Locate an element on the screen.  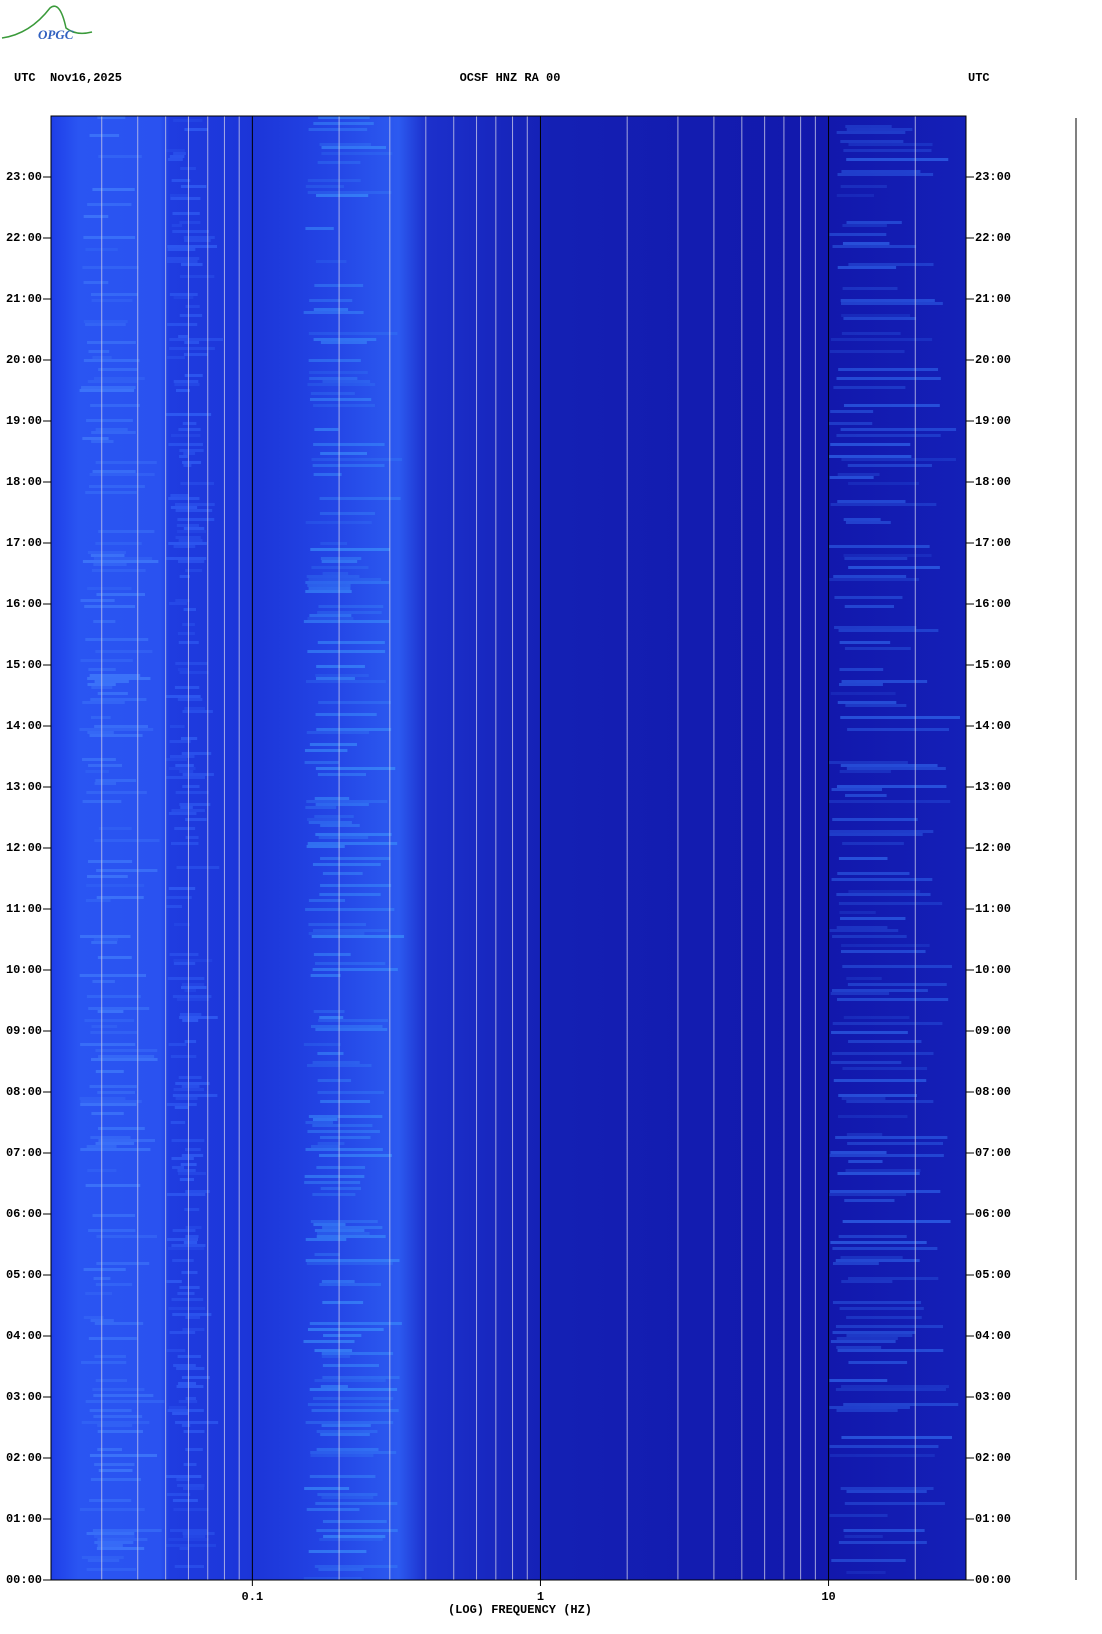
y-tick-label-right: 20:00 is located at coordinates (993, 360).